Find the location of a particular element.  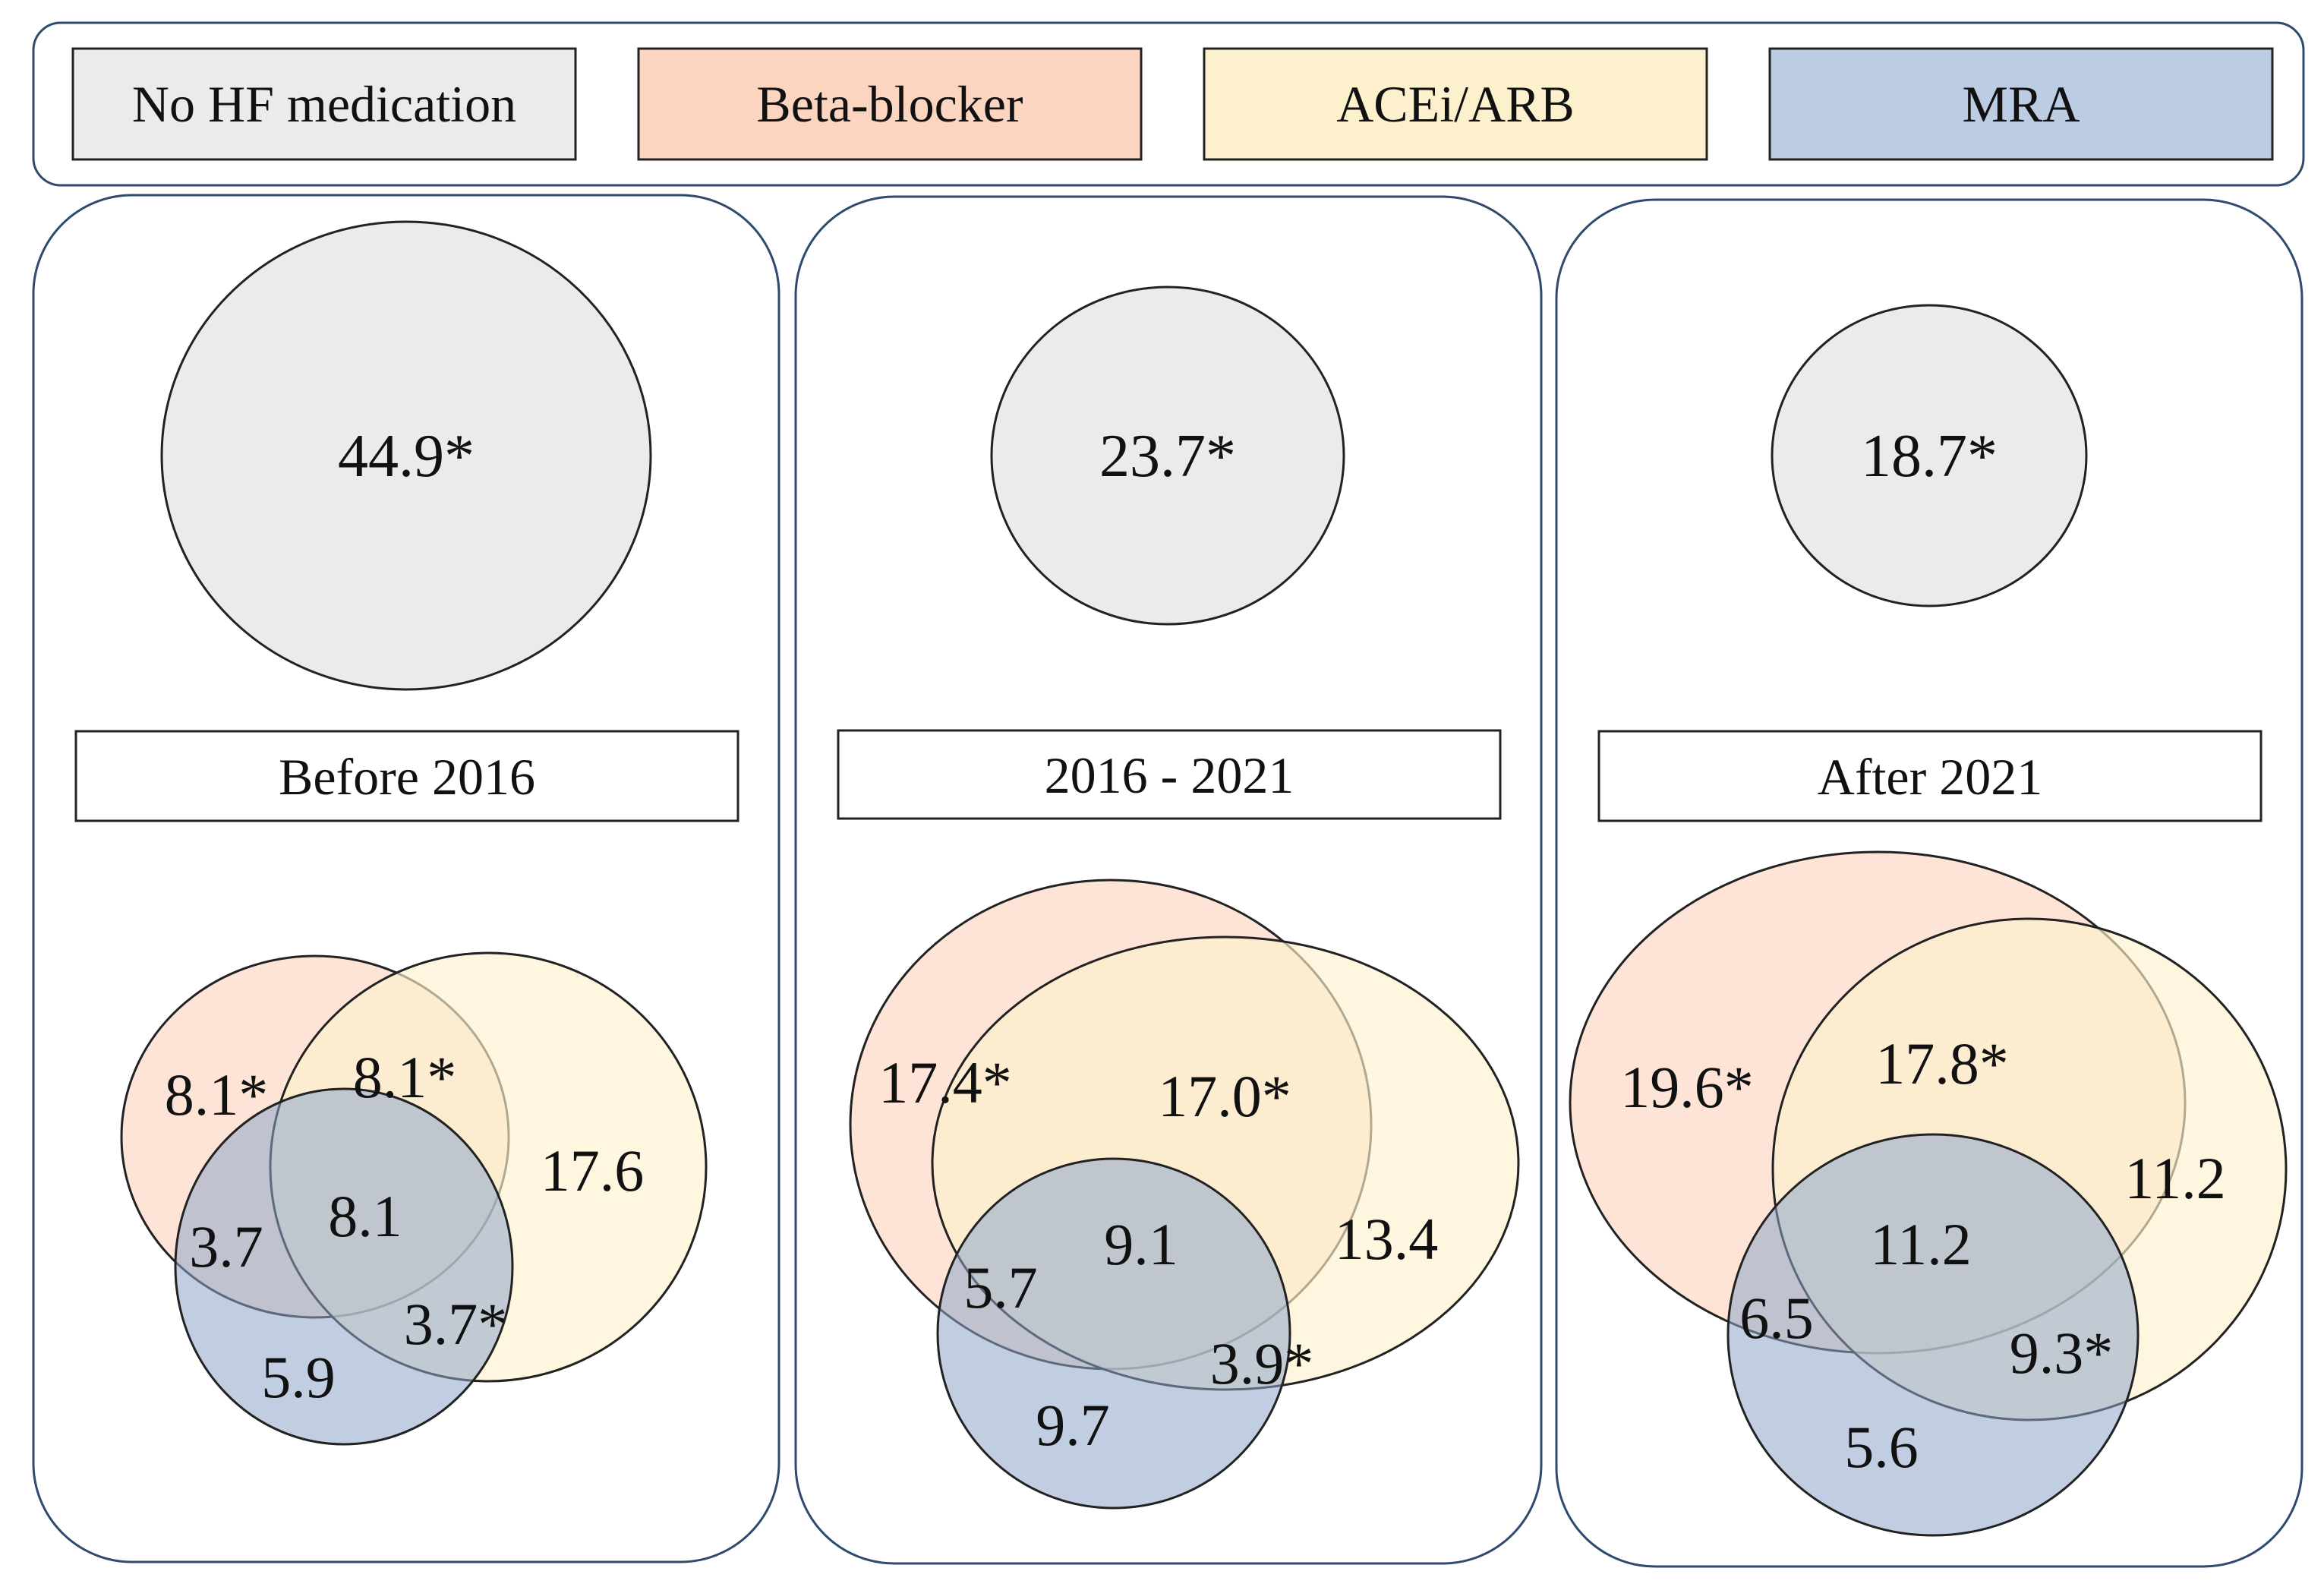

legend-label-acei-arb: ACEi/ARB is located at coordinates (1455, 104).